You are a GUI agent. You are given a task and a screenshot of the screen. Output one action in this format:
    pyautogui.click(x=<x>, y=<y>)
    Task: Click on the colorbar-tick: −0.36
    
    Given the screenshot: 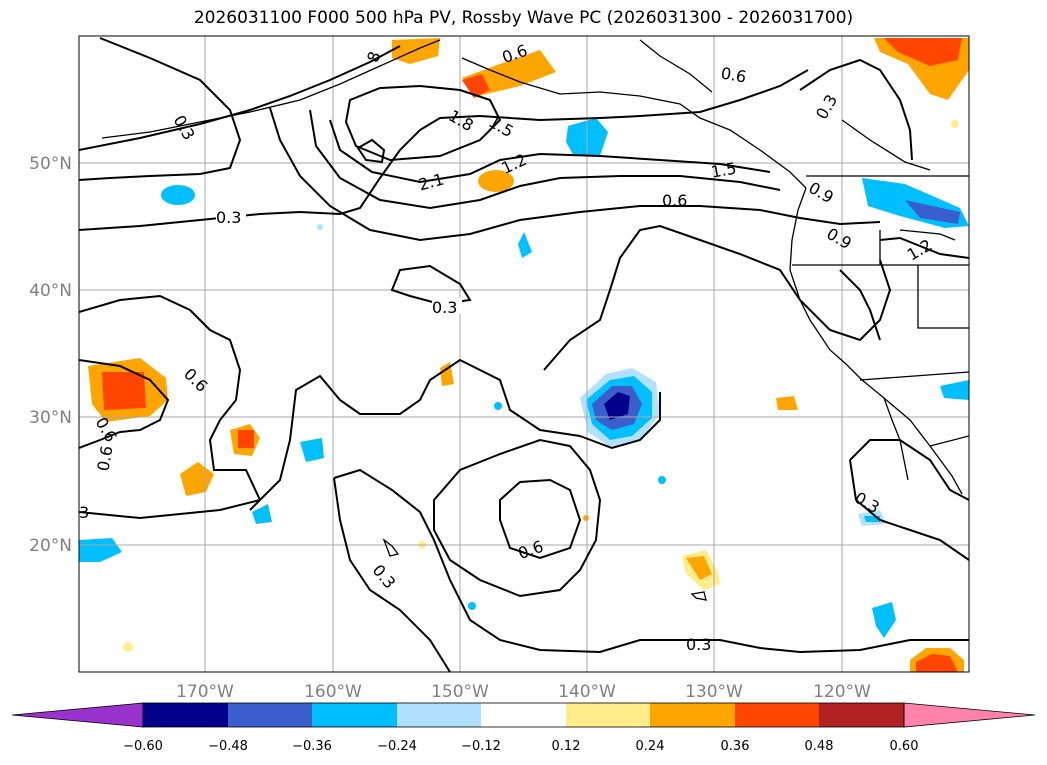 What is the action you would take?
    pyautogui.click(x=312, y=746)
    